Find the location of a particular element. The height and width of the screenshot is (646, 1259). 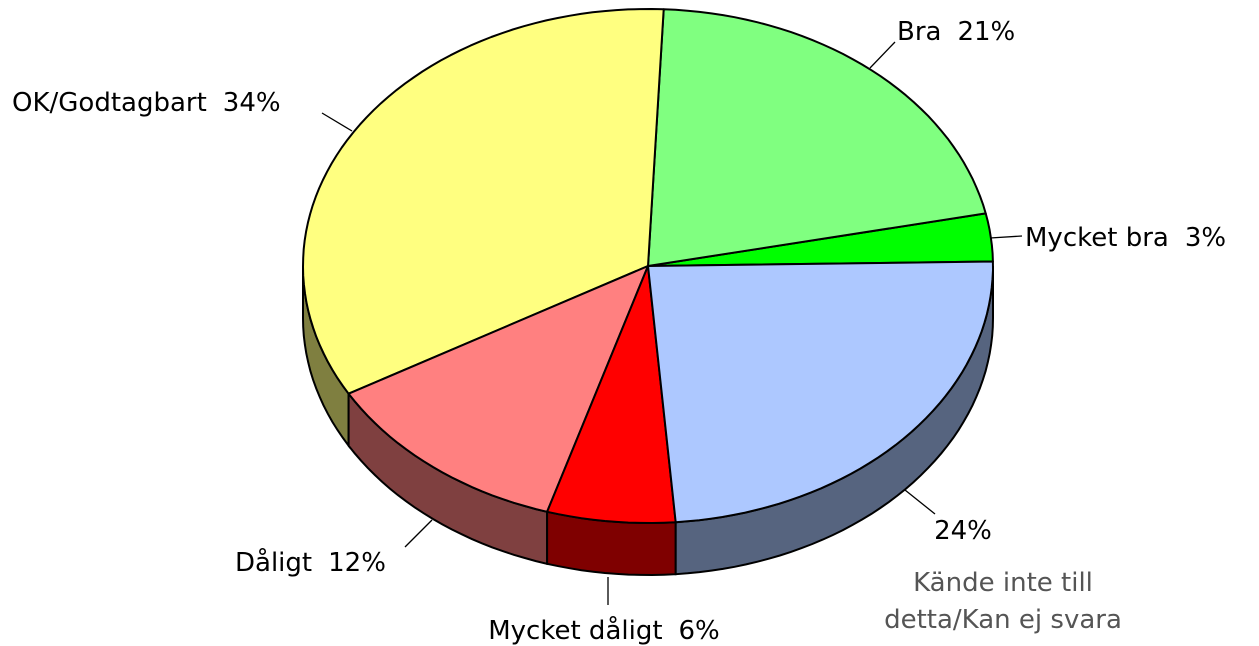

category-label: Kände inte till detta/Kan ej svara is located at coordinates (1003, 601).